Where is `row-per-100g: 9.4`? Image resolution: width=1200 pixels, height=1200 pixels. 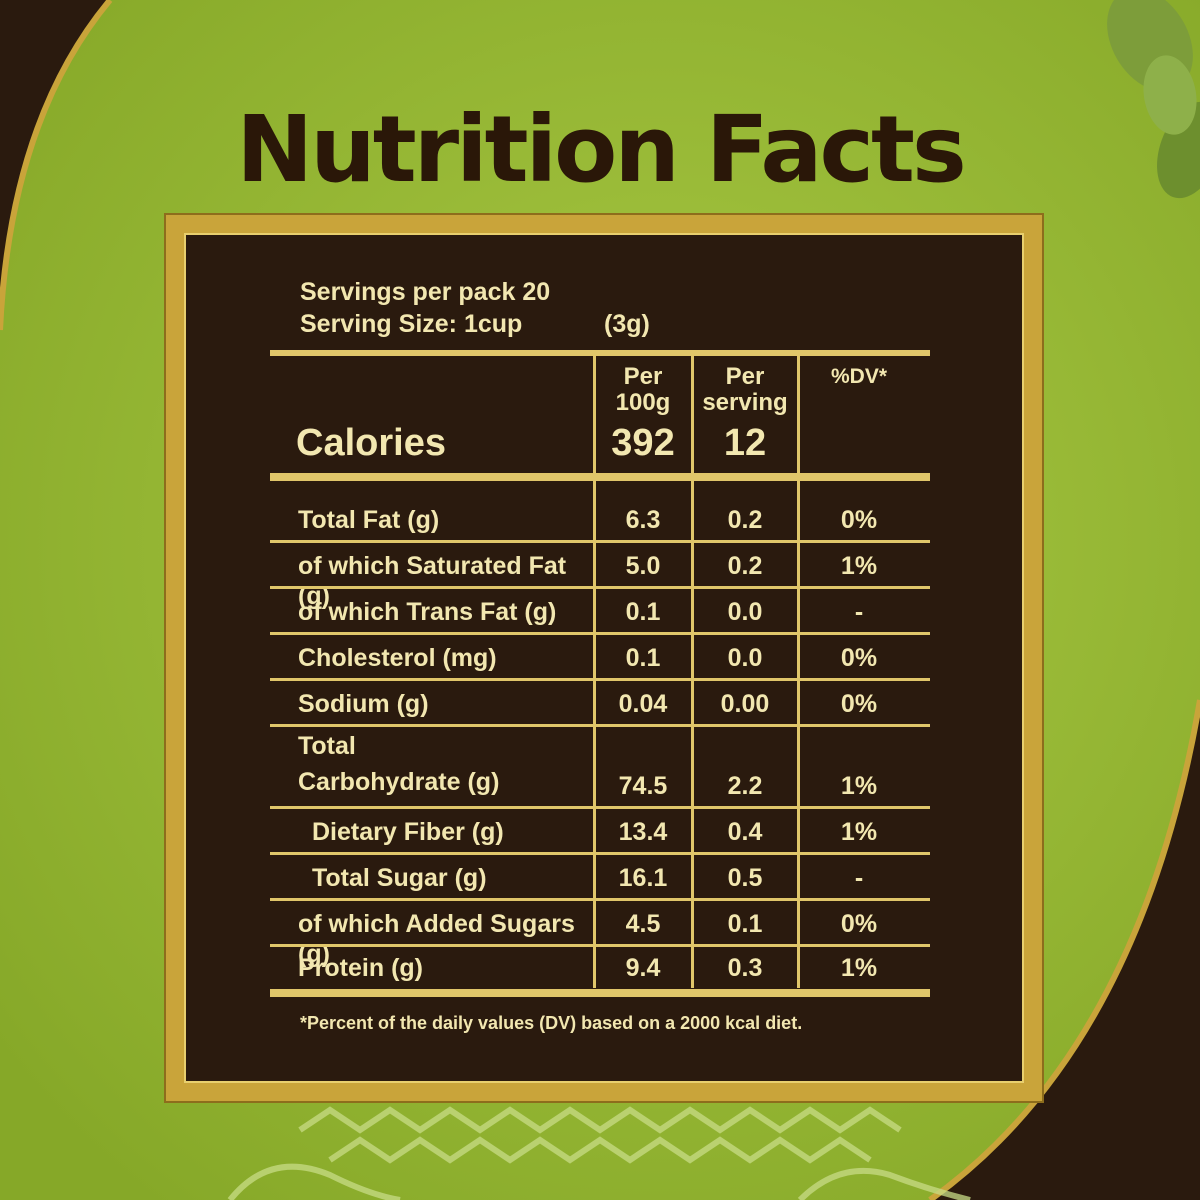
row-per-100g: 9.4 is located at coordinates (643, 968).